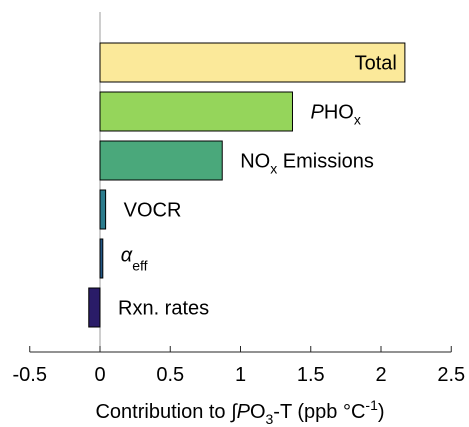 The width and height of the screenshot is (469, 427). What do you see at coordinates (99, 375) in the screenshot?
I see `x-tick-label: 0` at bounding box center [99, 375].